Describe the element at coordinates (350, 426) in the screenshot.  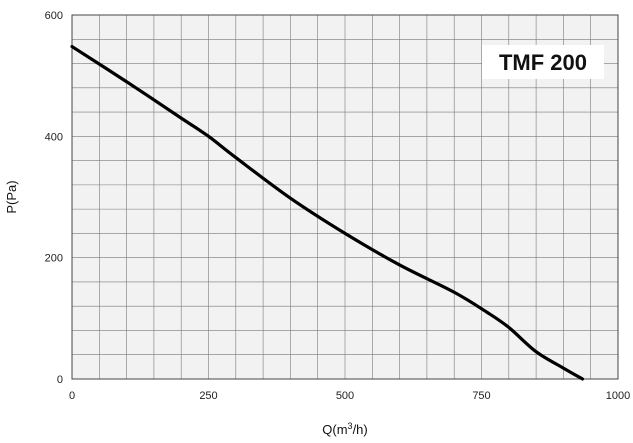
I see `x-axis-label-superscript: 3` at that location.